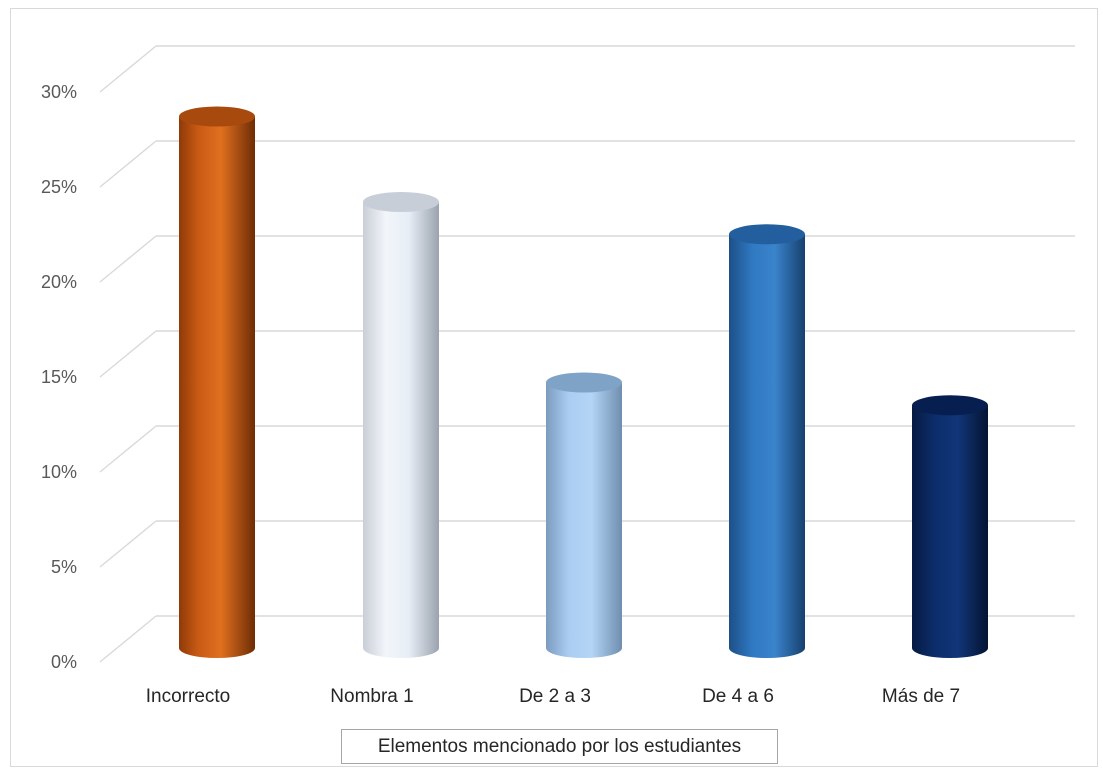 The width and height of the screenshot is (1103, 771). Describe the element at coordinates (371, 696) in the screenshot. I see `x-tick-label: Nombra 1` at that location.